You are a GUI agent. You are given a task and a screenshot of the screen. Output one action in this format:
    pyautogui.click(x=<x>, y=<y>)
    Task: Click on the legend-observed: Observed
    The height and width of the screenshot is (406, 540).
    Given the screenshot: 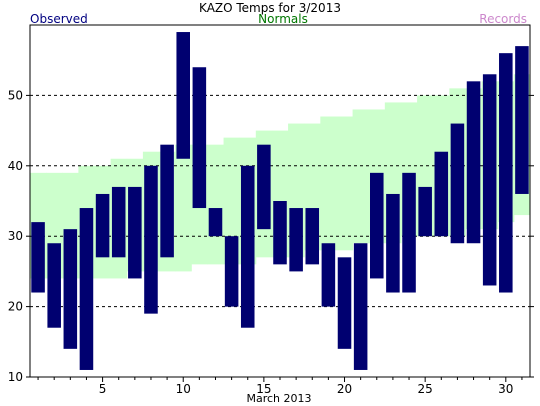 What is the action you would take?
    pyautogui.click(x=59, y=19)
    